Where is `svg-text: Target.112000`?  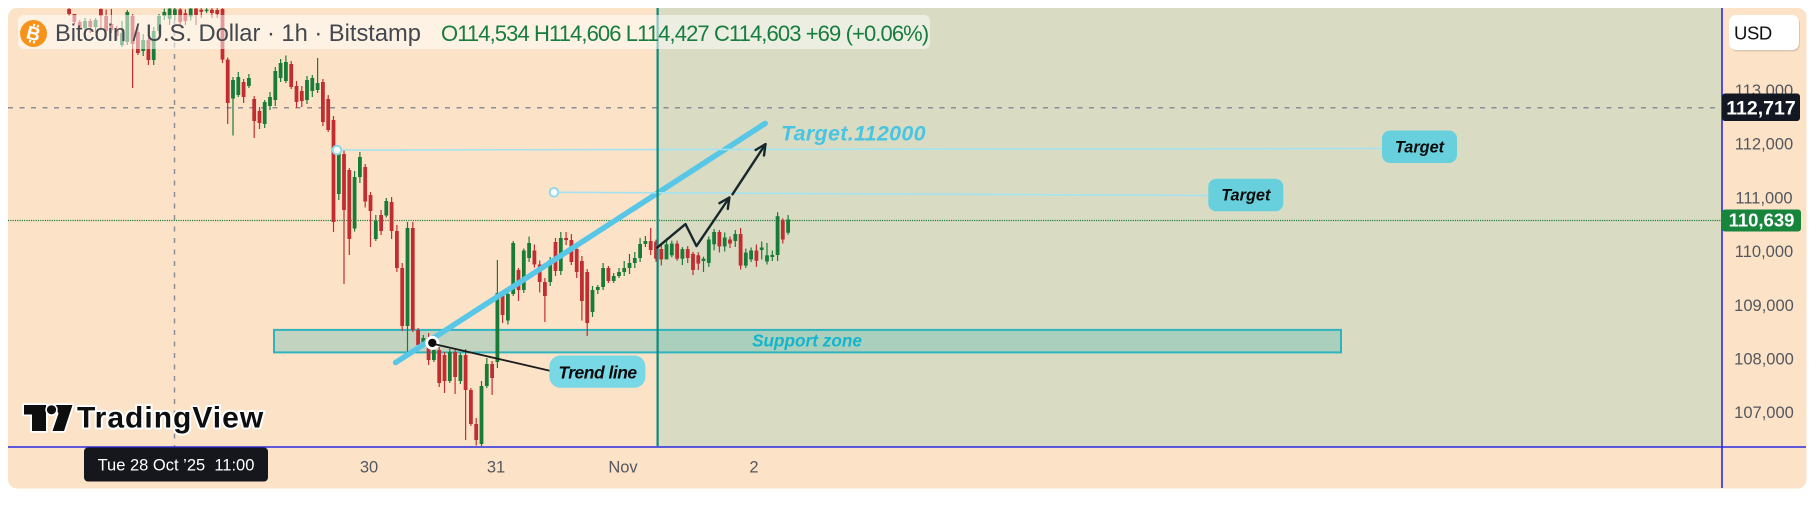 svg-text: Target.112000 is located at coordinates (853, 134).